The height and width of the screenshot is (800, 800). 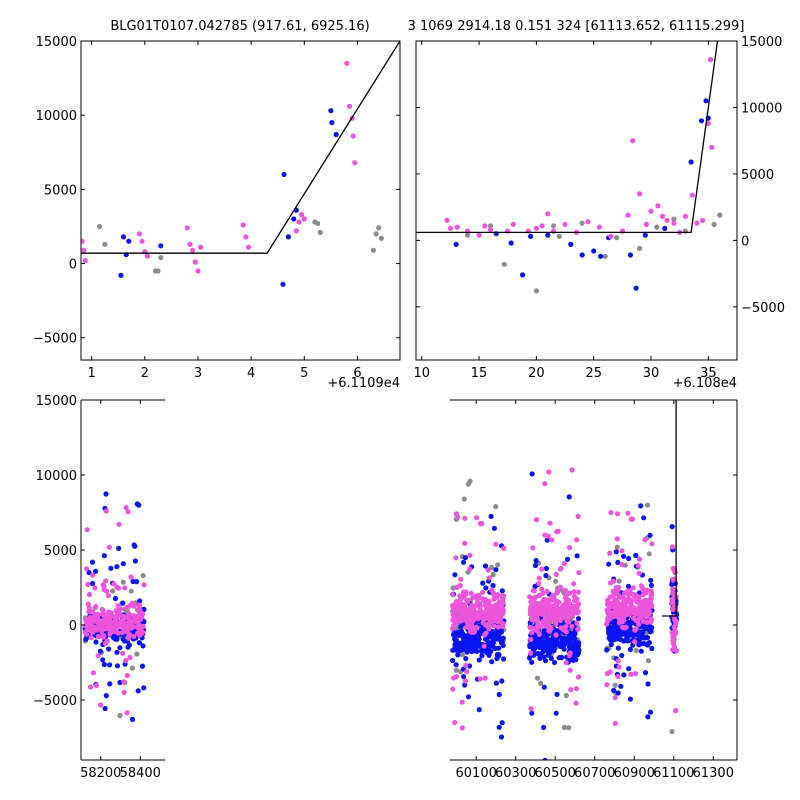 I want to click on data-points, so click(x=569, y=167).